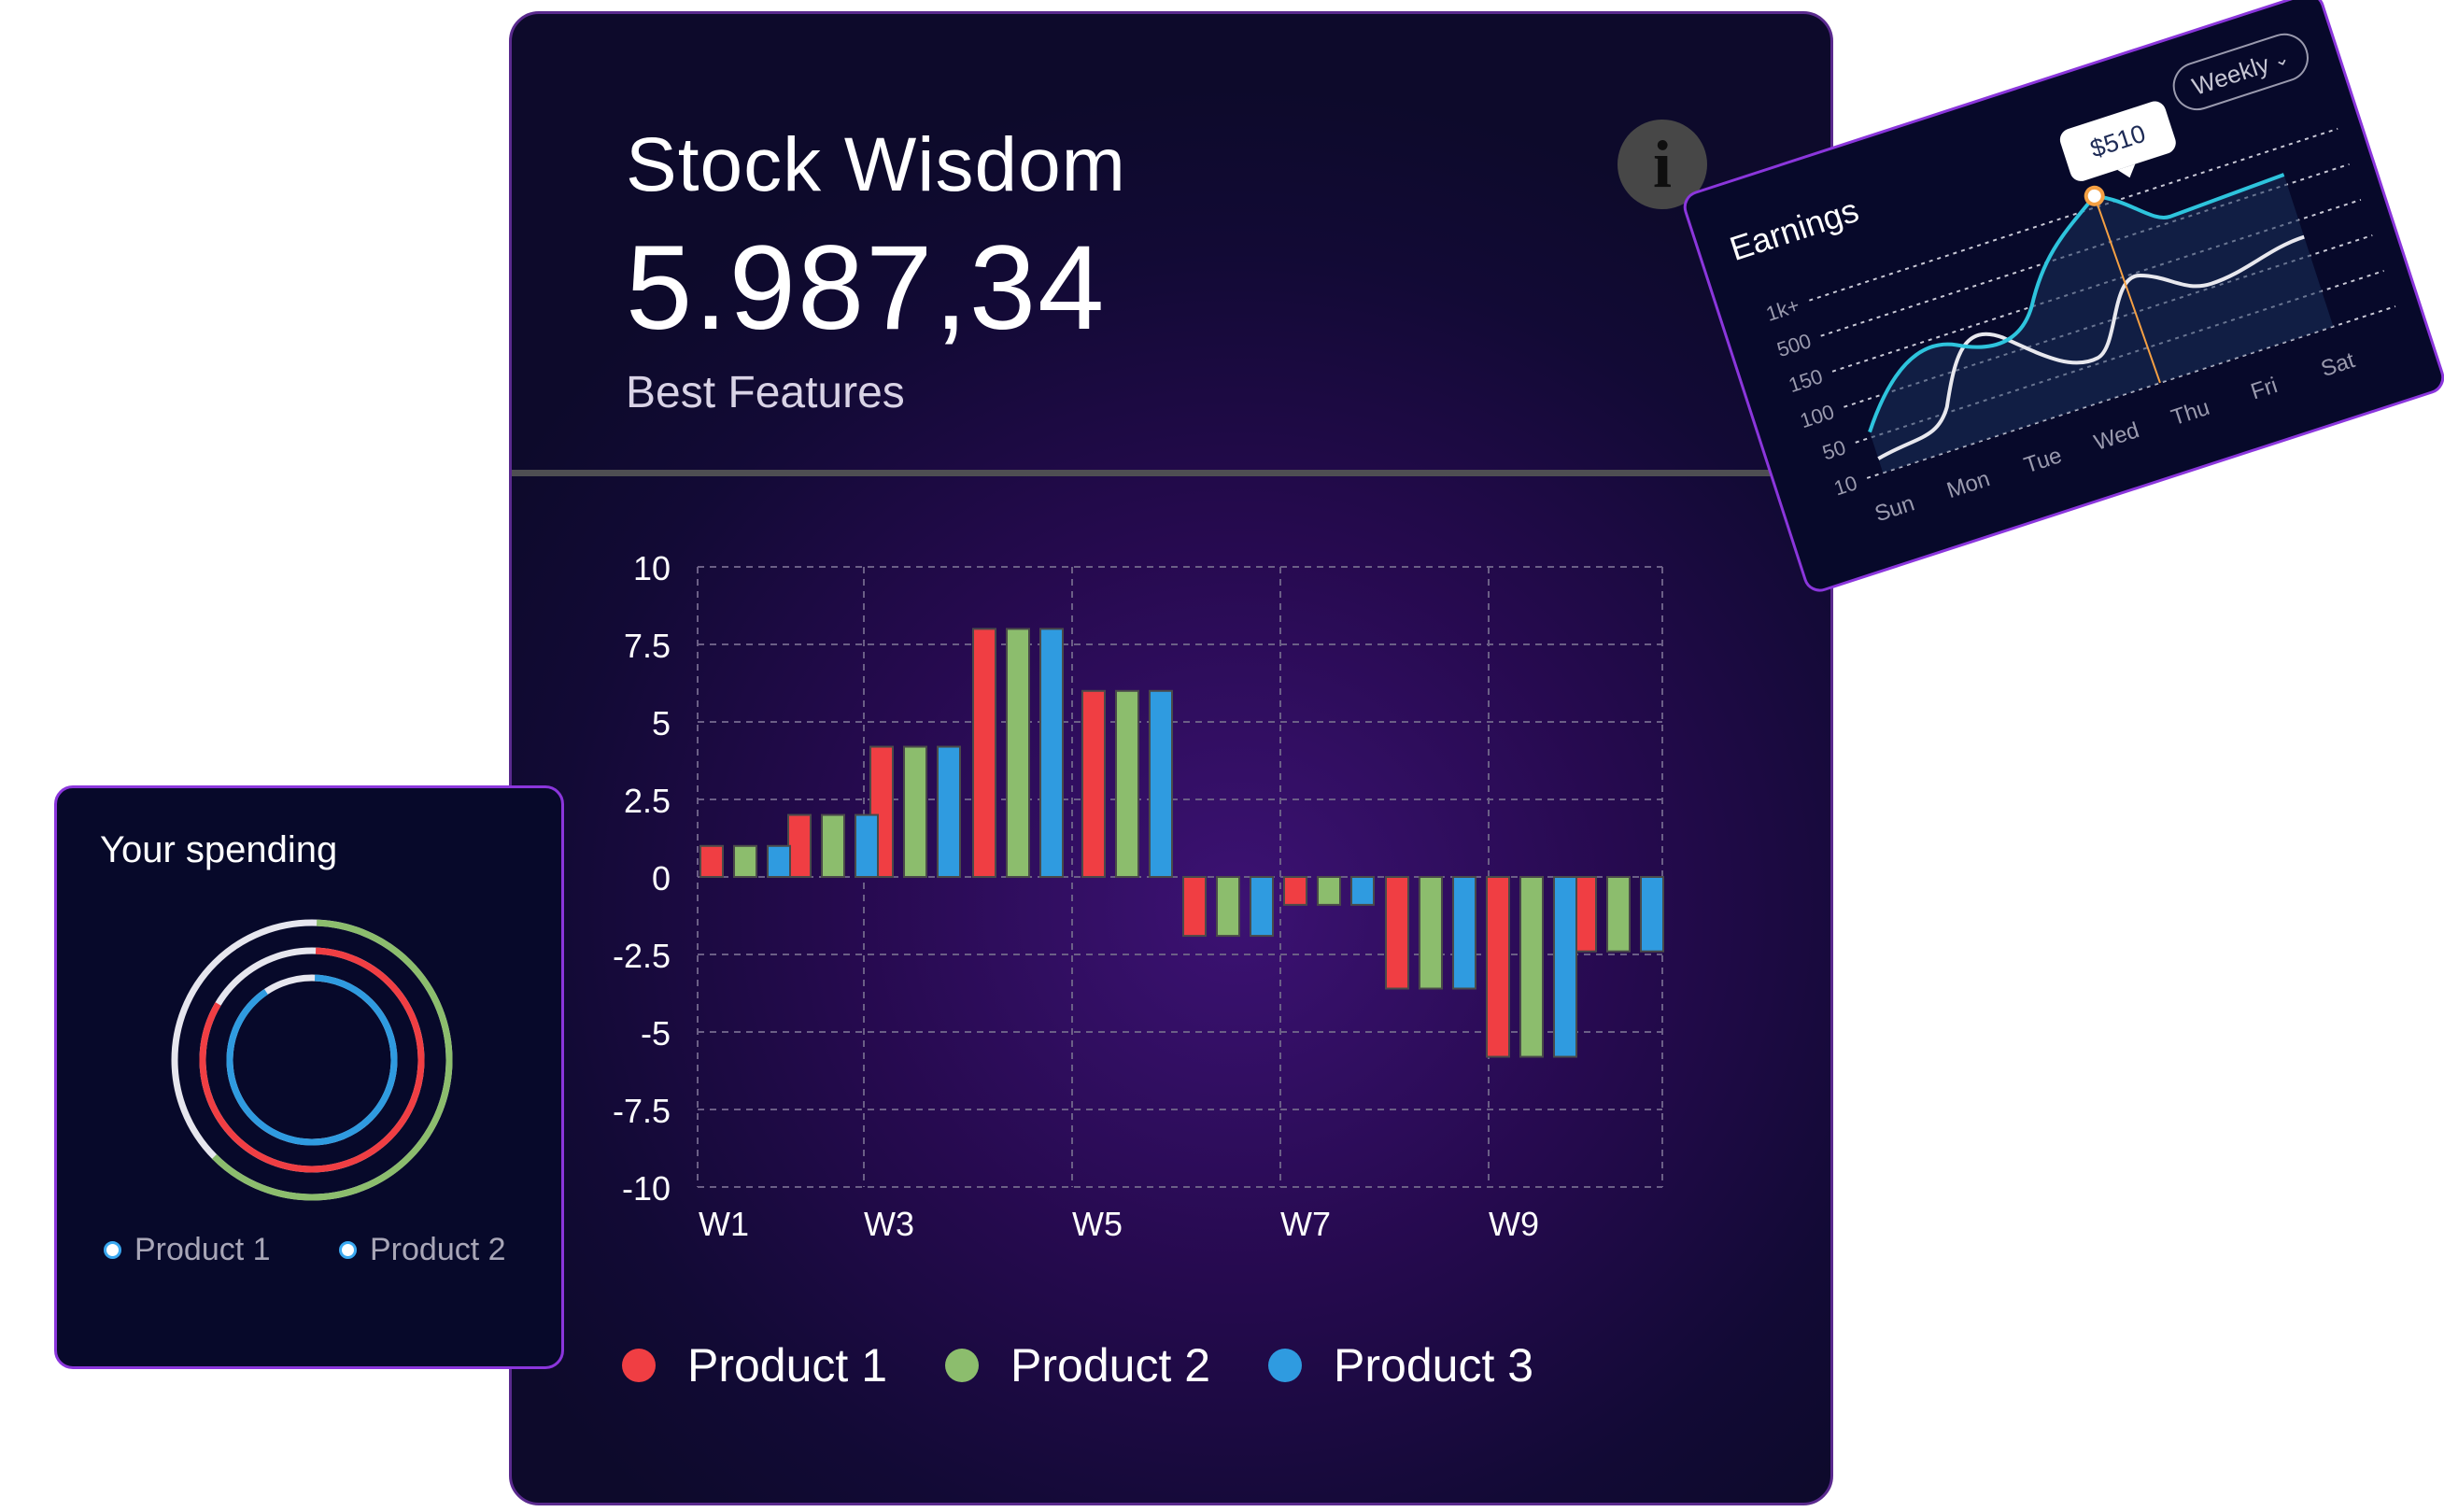 The image size is (2444, 1512). What do you see at coordinates (647, 646) in the screenshot?
I see `y-tick-label: 7.5` at bounding box center [647, 646].